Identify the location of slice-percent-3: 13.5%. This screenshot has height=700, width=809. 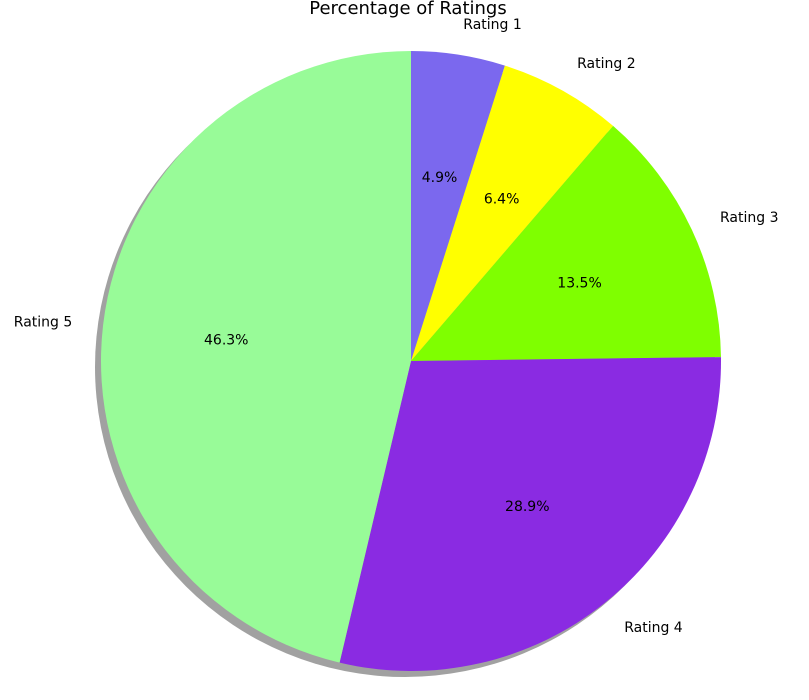
(579, 283).